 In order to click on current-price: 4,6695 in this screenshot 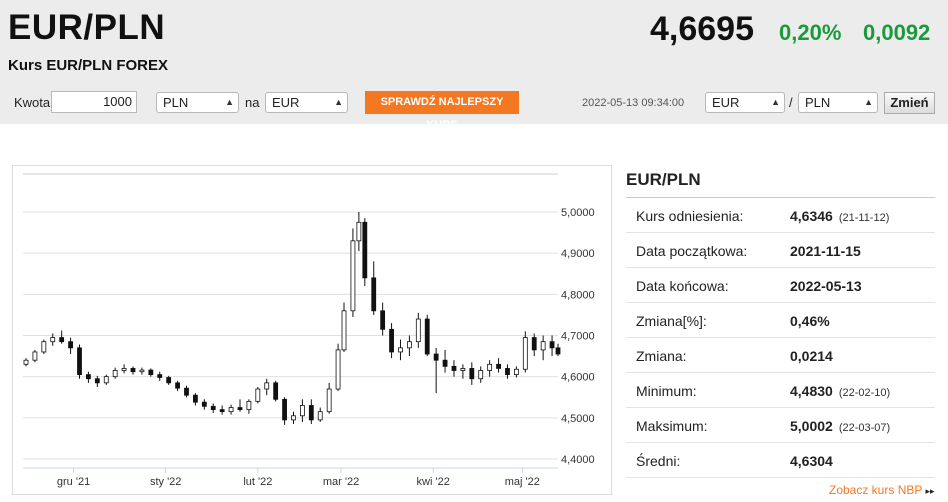, I will do `click(702, 29)`.